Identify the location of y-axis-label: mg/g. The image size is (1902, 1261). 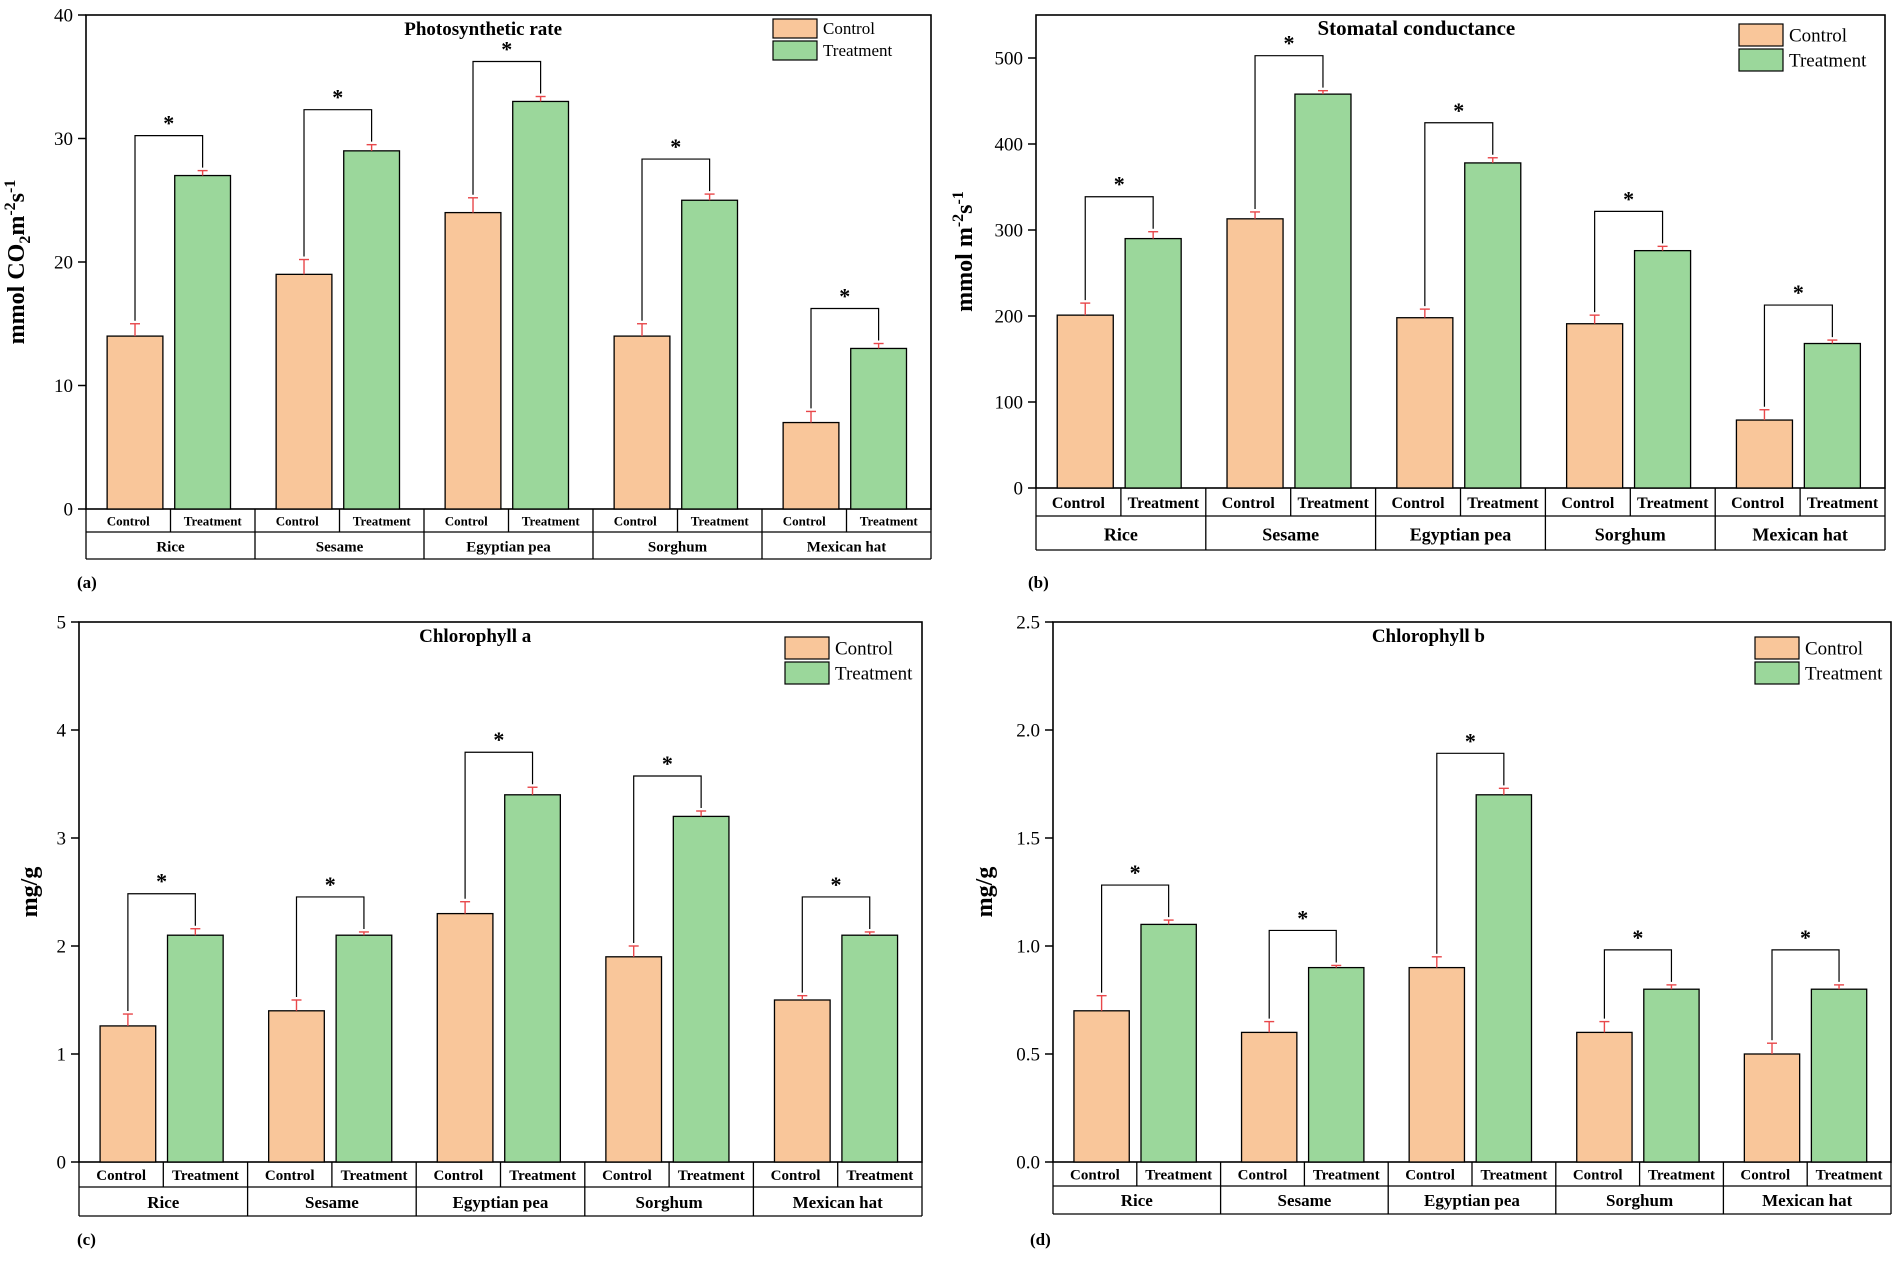
(30, 892).